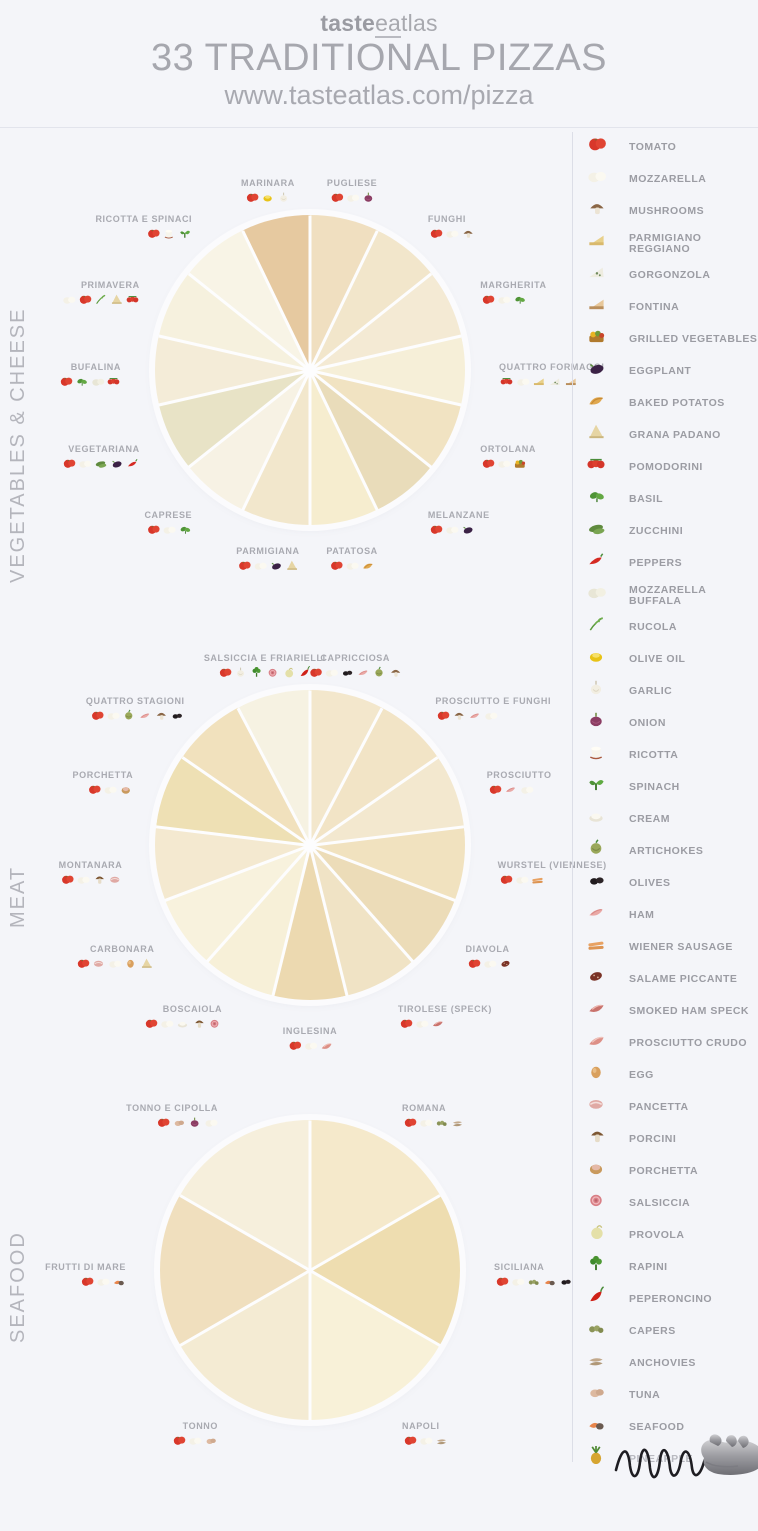 This screenshot has height=1531, width=758. What do you see at coordinates (662, 1363) in the screenshot?
I see `legend-item-label: ANCHOVIES` at bounding box center [662, 1363].